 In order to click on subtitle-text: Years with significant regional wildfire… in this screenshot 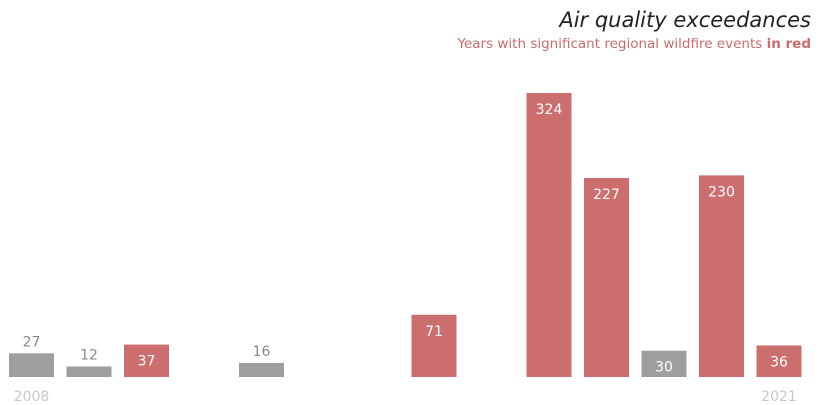, I will do `click(612, 44)`.